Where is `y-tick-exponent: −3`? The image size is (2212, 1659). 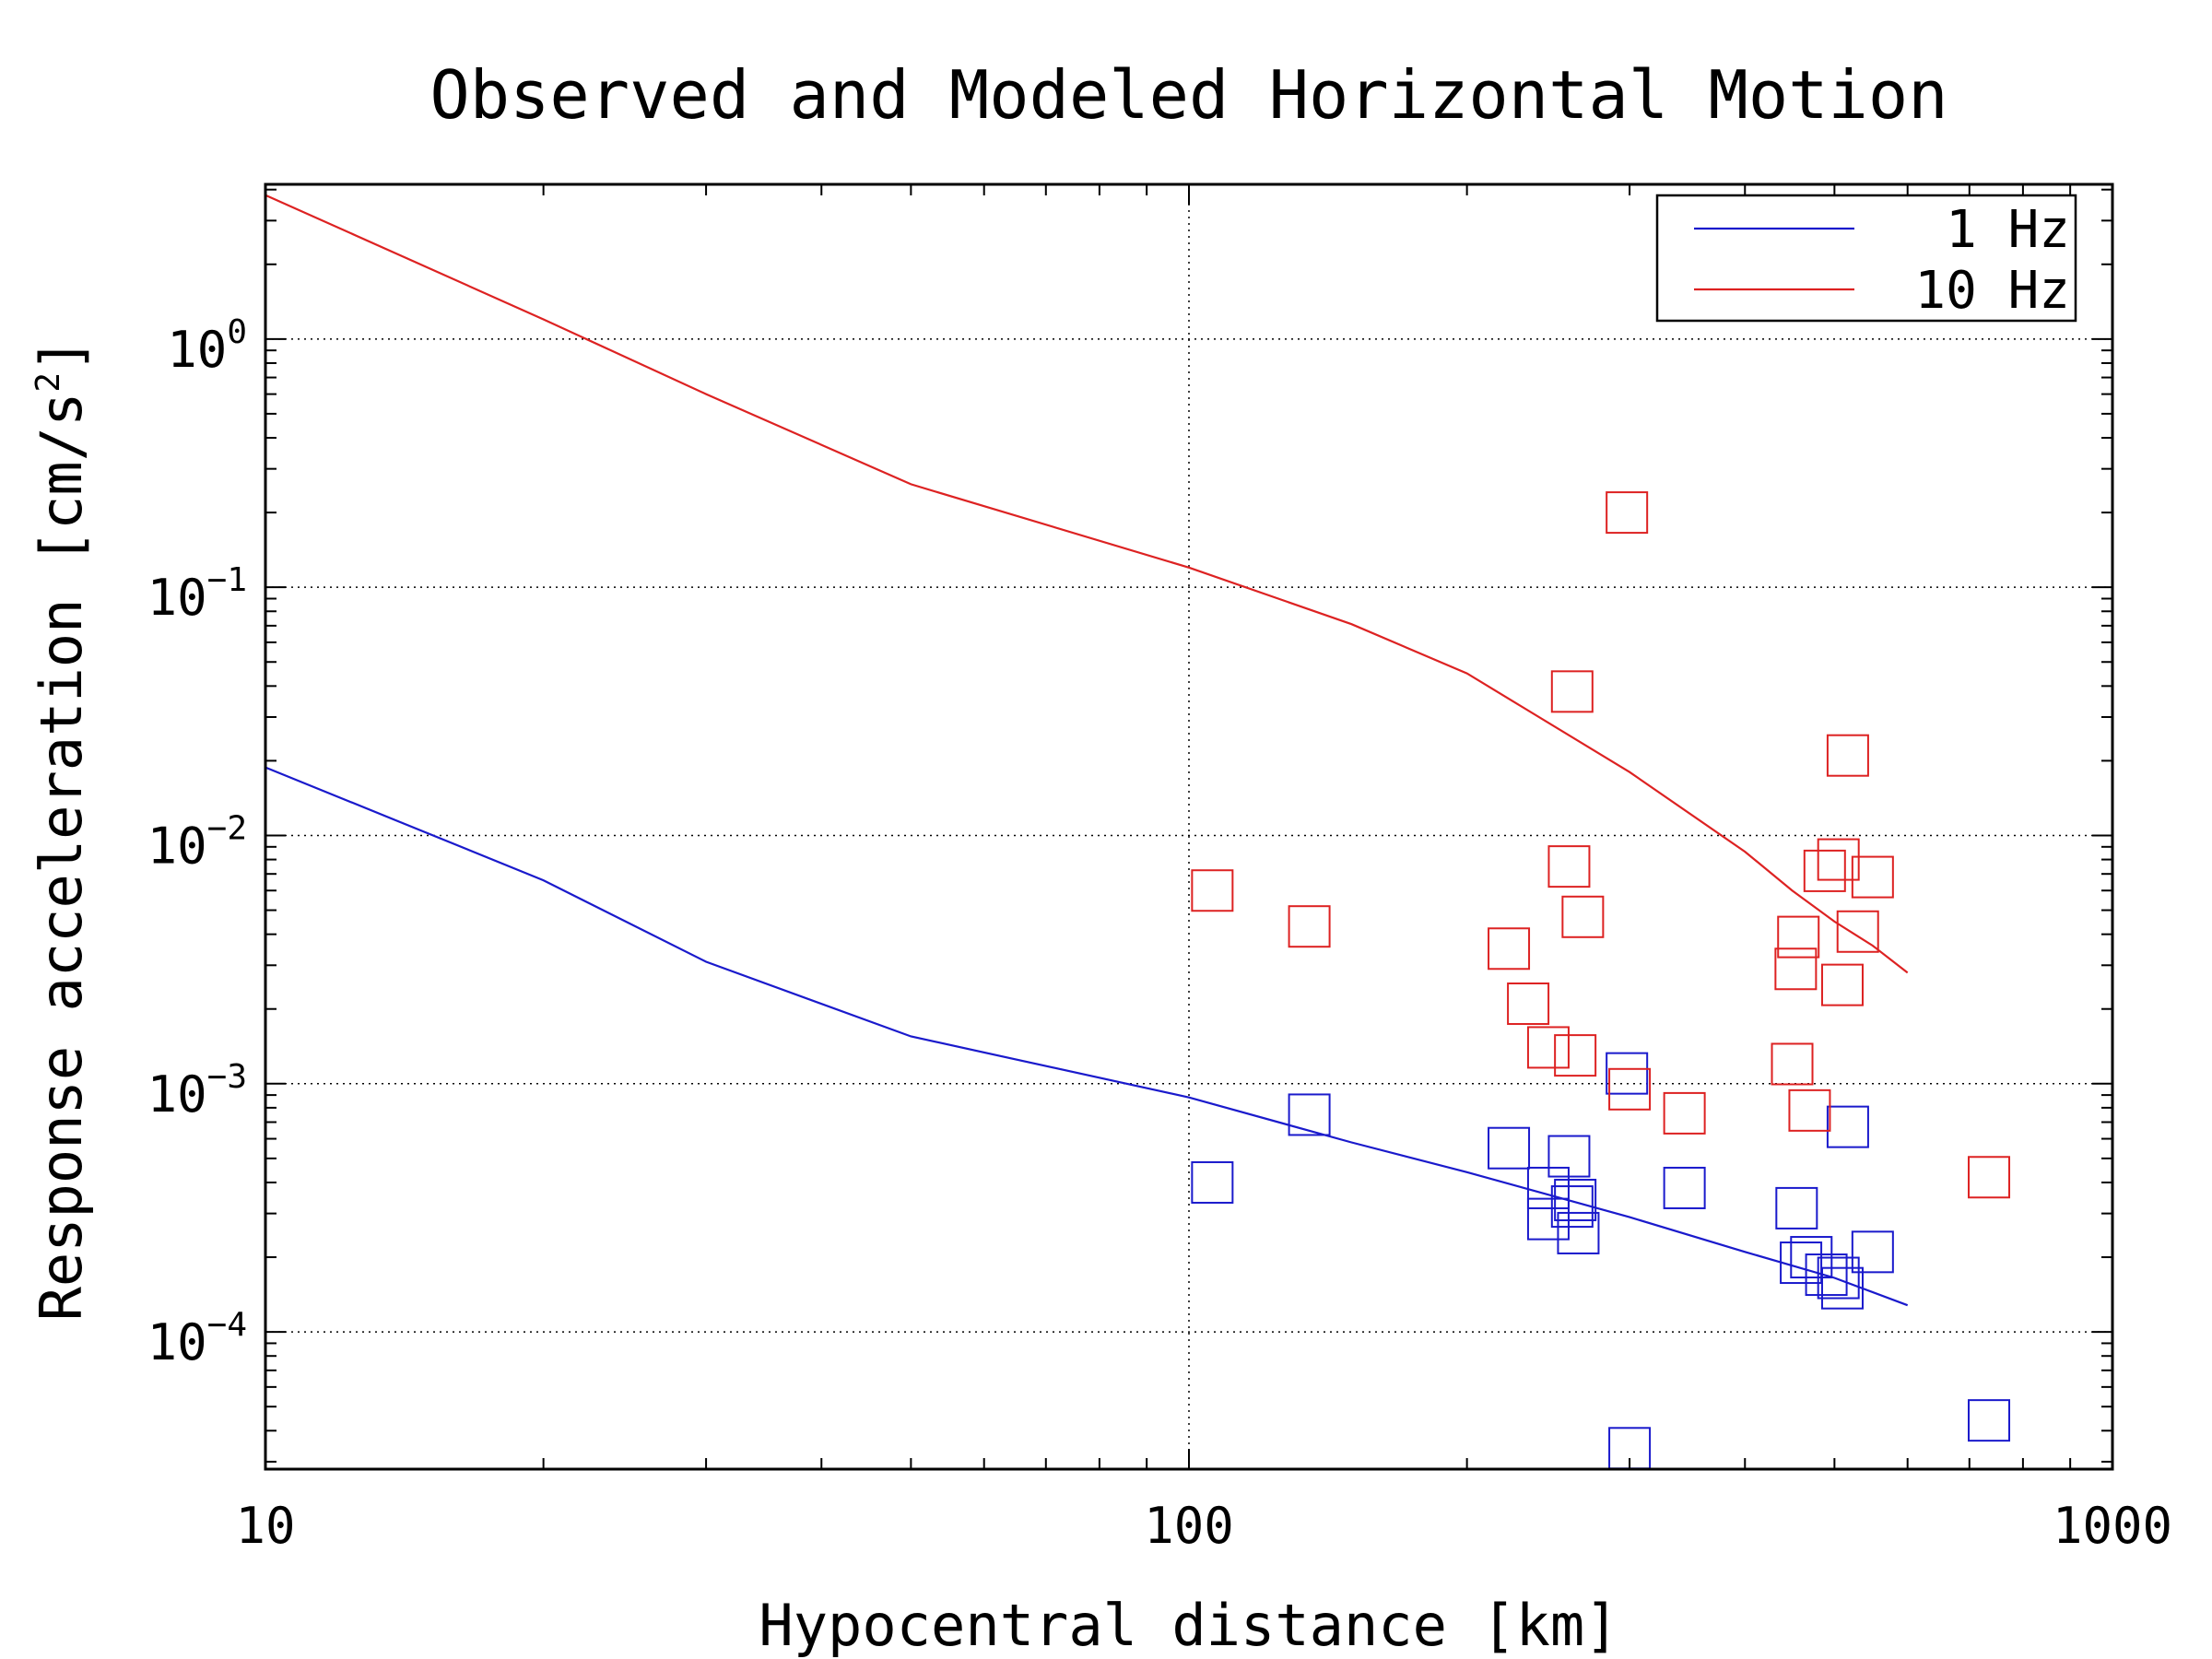 y-tick-exponent: −3 is located at coordinates (227, 1077).